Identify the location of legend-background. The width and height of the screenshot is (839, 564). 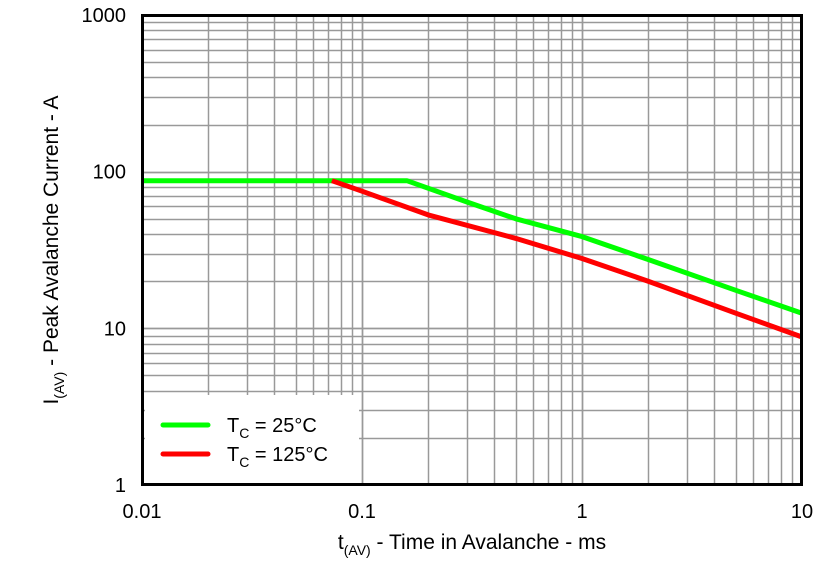
(252, 439).